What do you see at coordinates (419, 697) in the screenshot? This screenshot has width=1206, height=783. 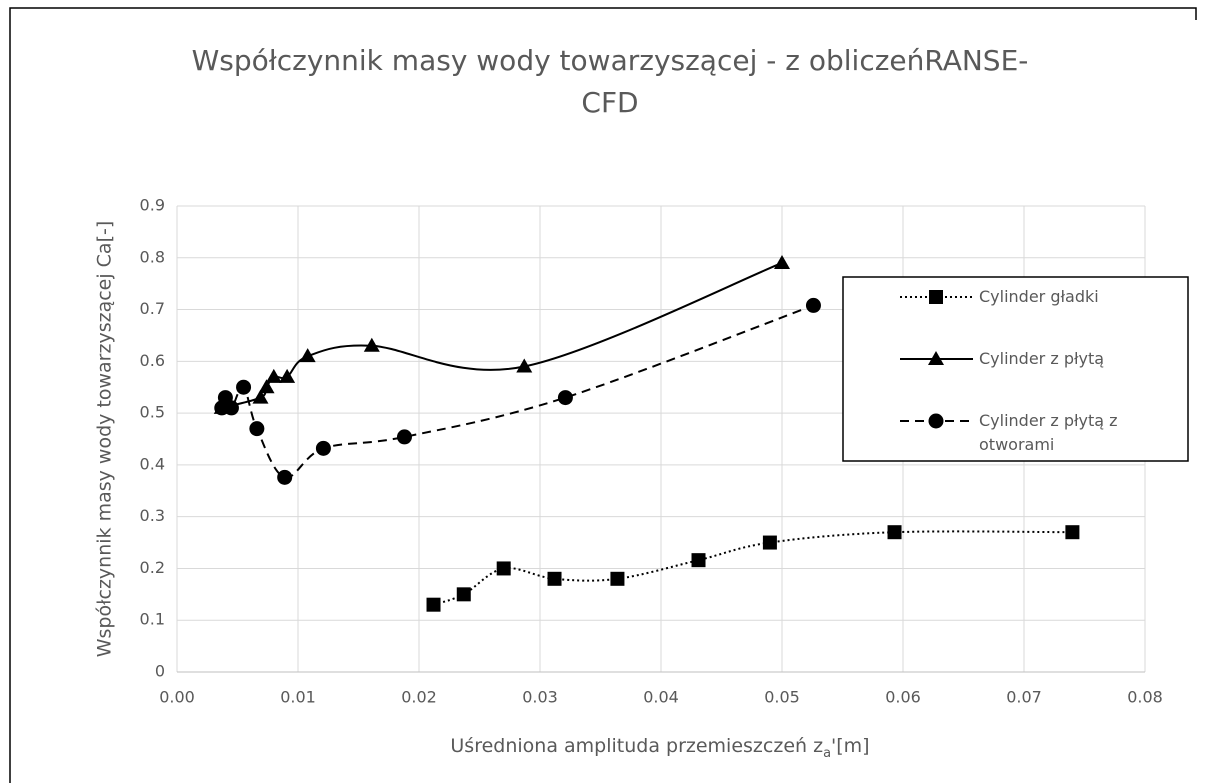 I see `x-tick-label: 0.02` at bounding box center [419, 697].